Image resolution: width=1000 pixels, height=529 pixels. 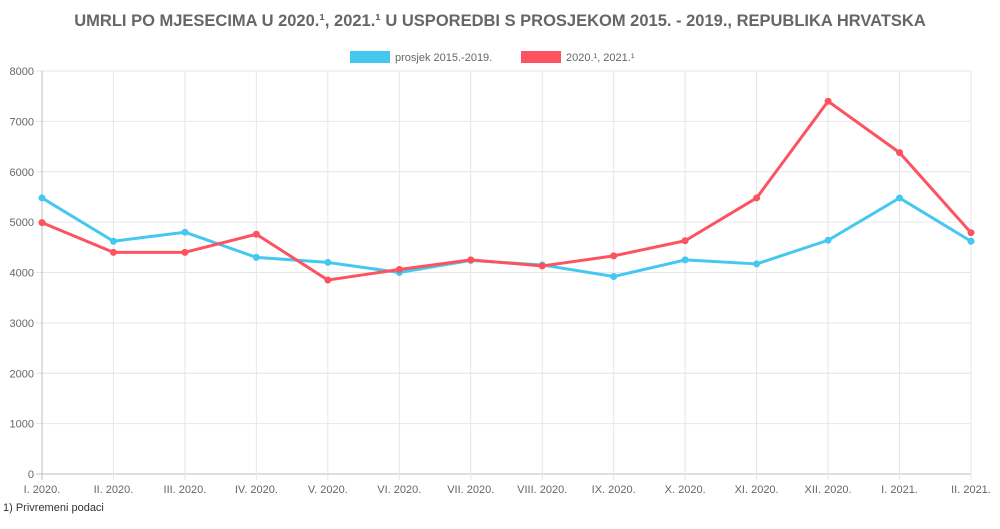 I want to click on legend-label: 2020.¹, 2021.¹, so click(x=600, y=58).